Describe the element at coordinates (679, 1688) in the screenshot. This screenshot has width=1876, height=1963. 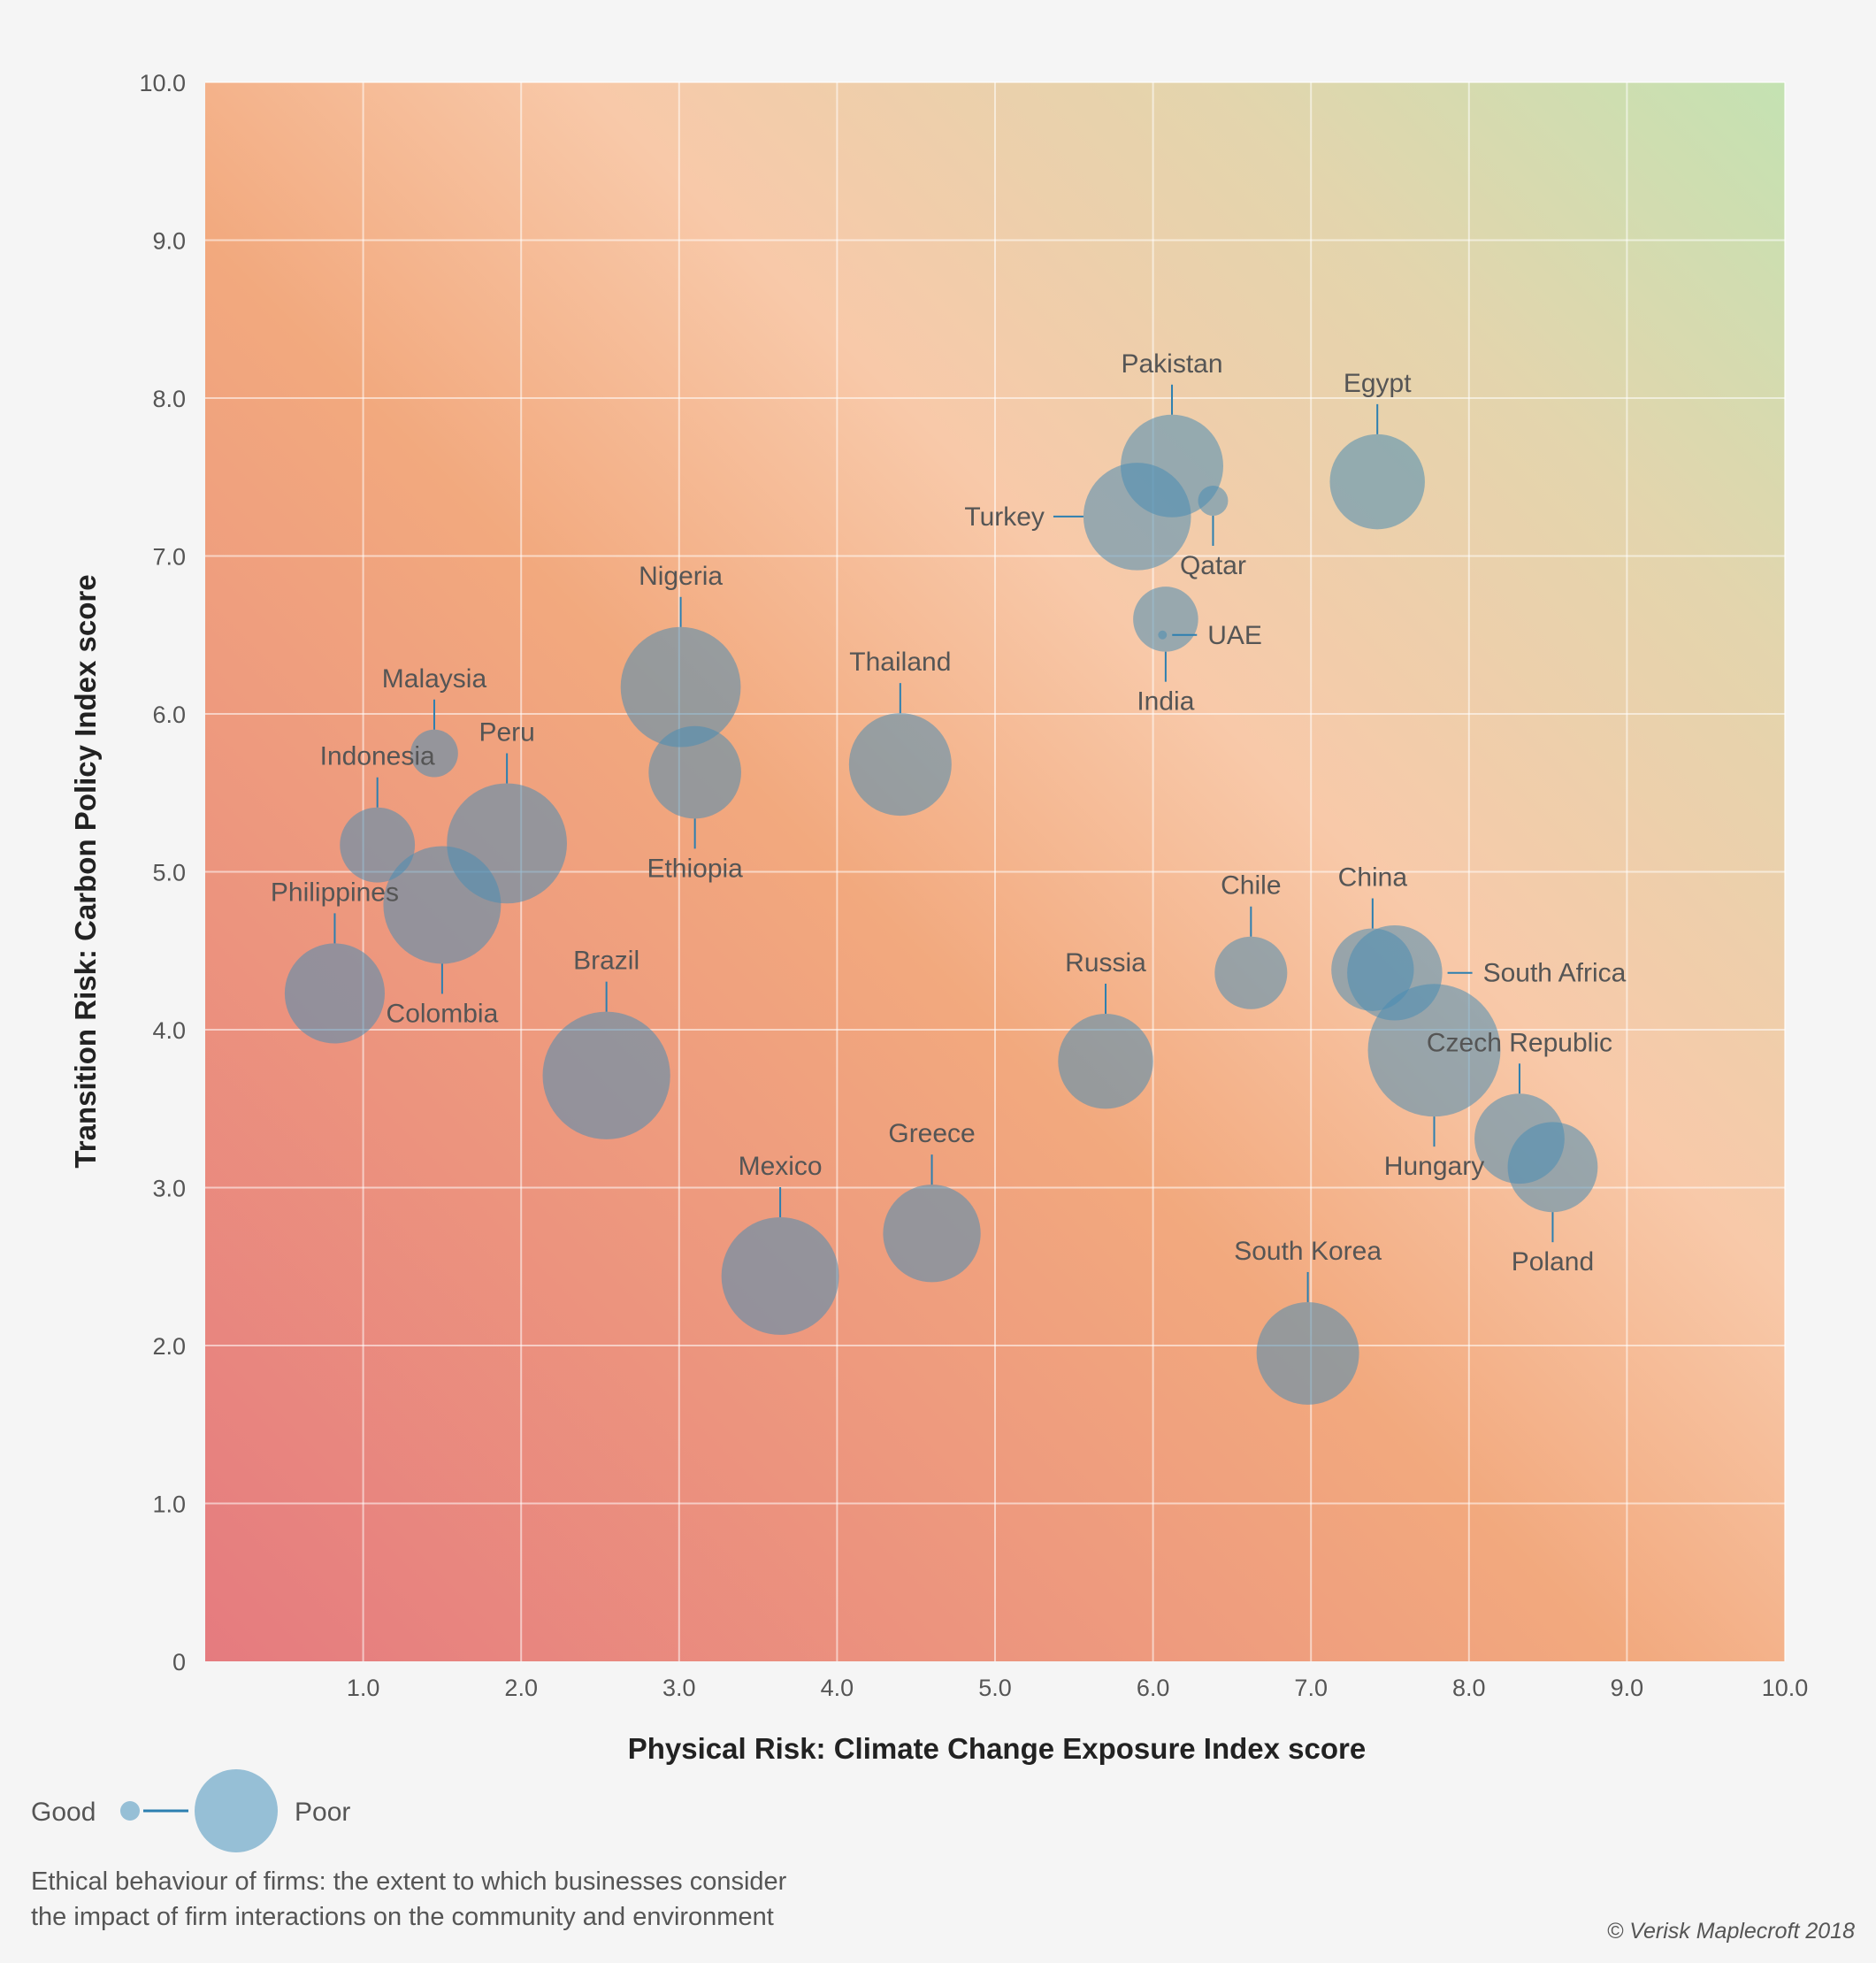
I see `x-tick-label: 3.0` at that location.